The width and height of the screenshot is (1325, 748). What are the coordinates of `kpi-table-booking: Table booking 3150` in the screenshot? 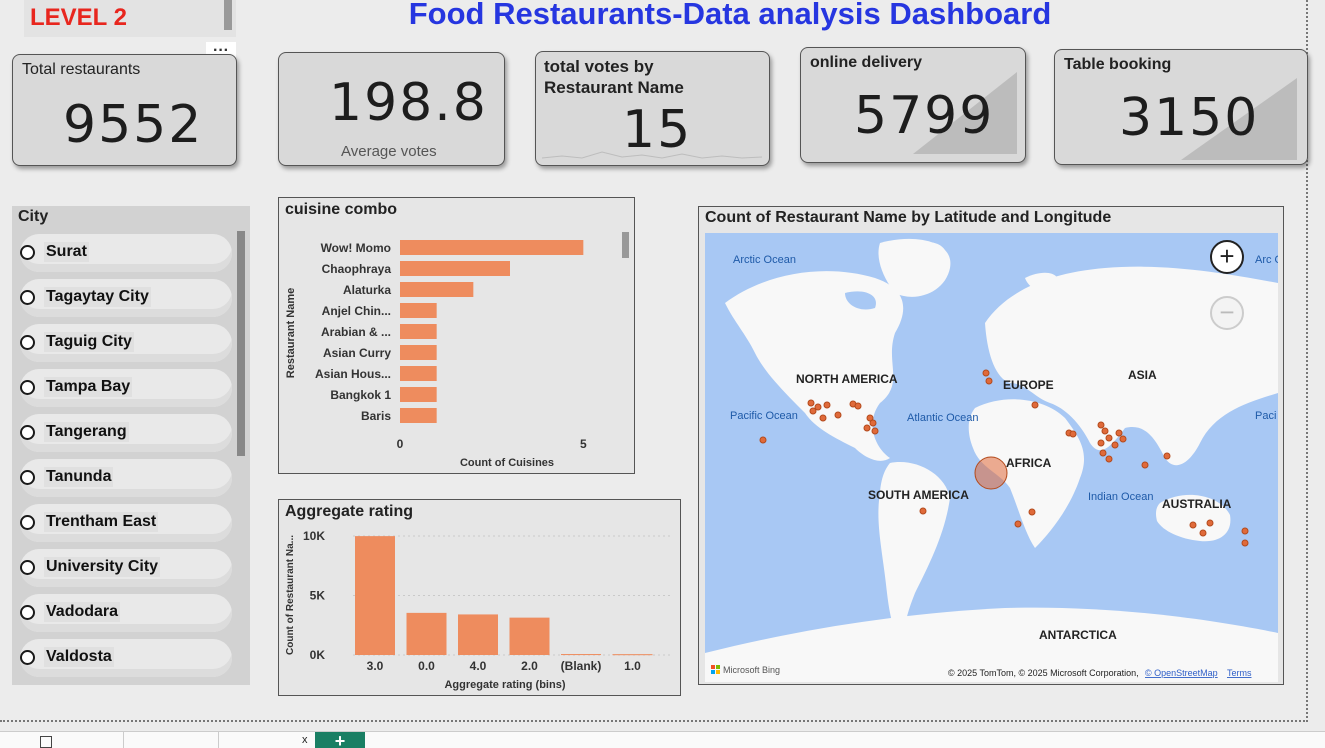 It's located at (1181, 107).